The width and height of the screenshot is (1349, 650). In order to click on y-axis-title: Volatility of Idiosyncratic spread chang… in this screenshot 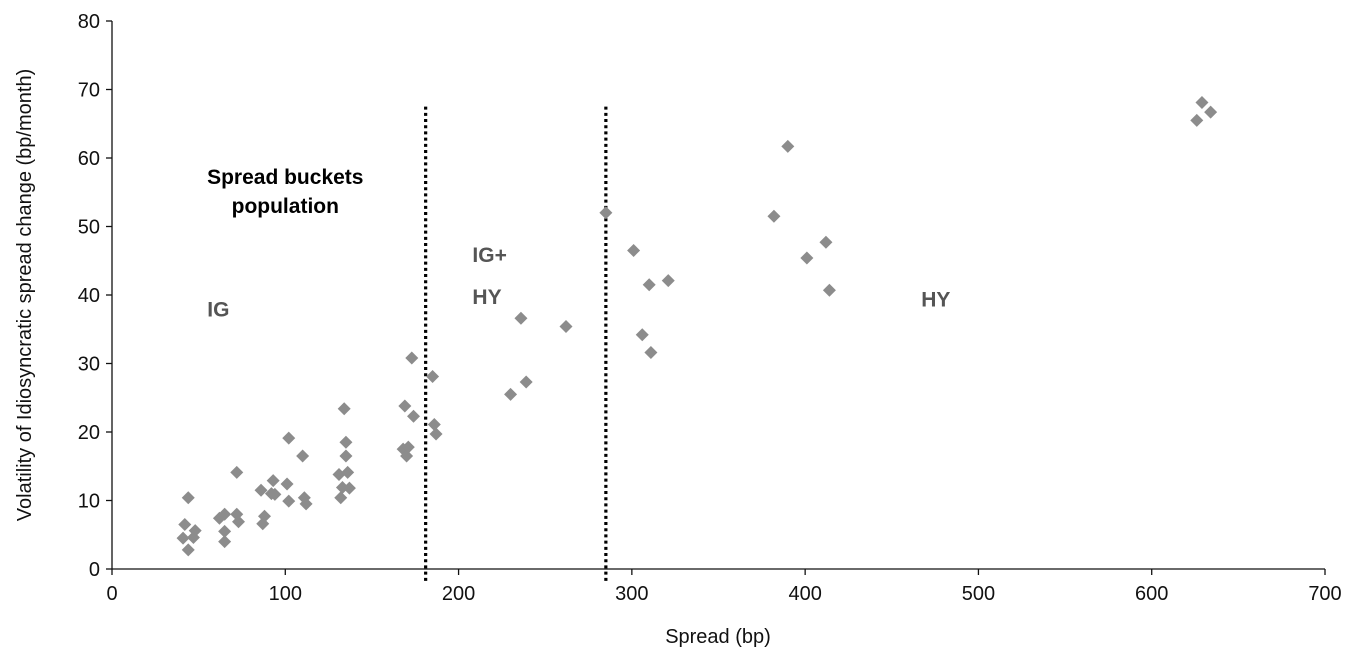, I will do `click(25, 295)`.